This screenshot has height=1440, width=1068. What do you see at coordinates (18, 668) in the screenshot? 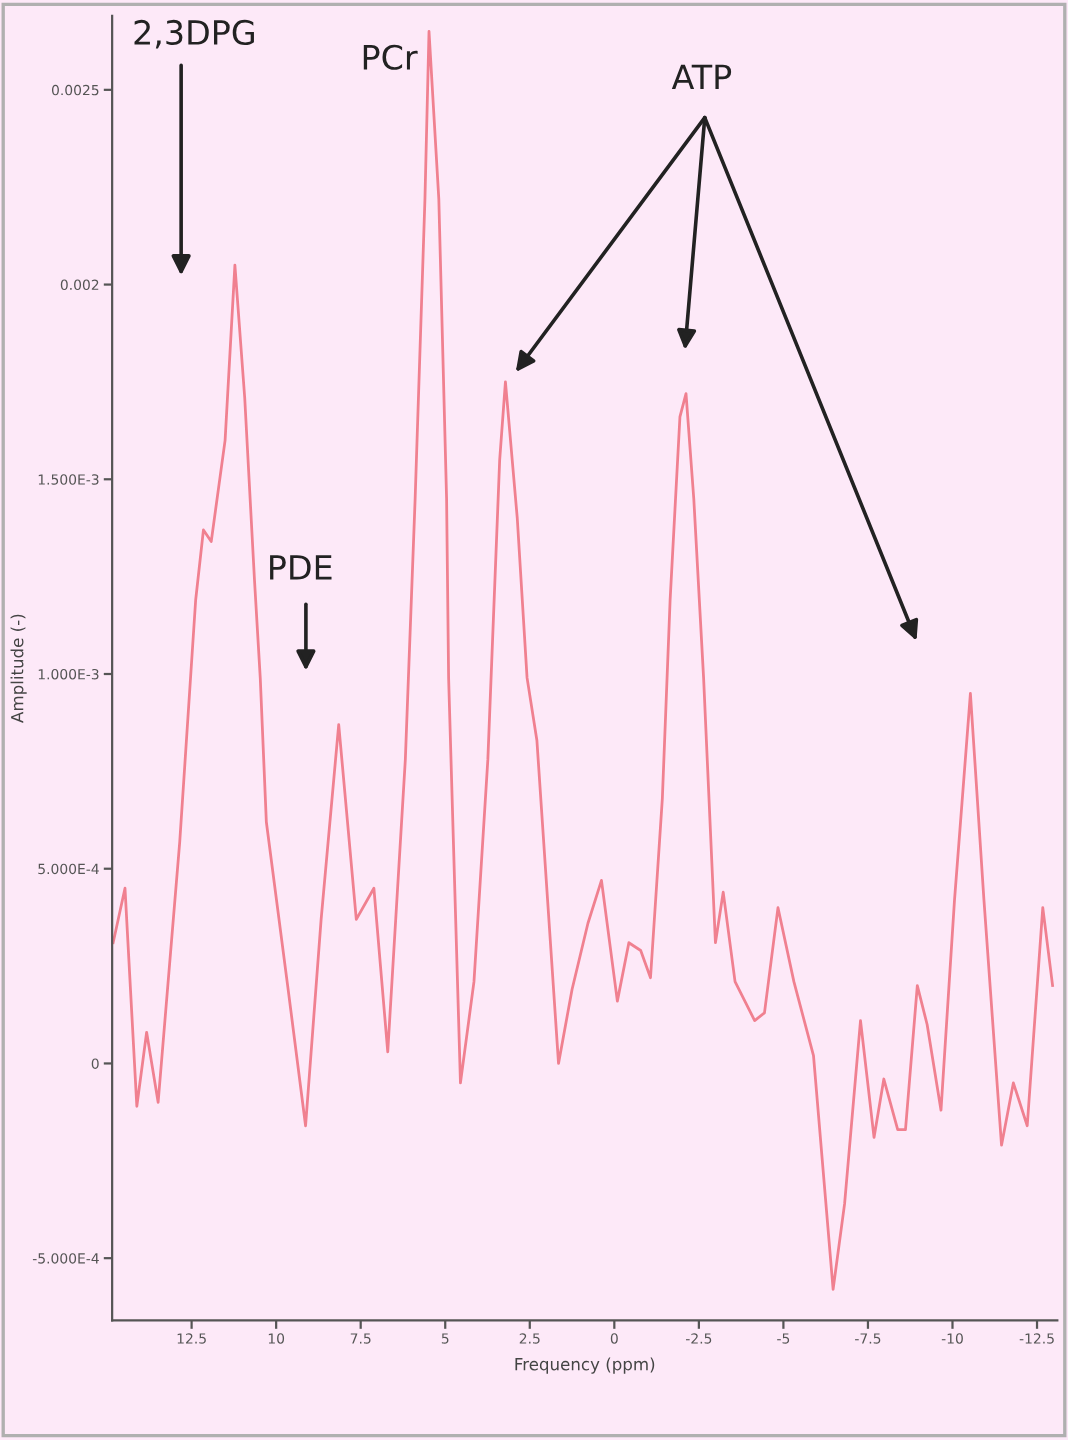
I see `y-axis-title: Amplitude (-)` at bounding box center [18, 668].